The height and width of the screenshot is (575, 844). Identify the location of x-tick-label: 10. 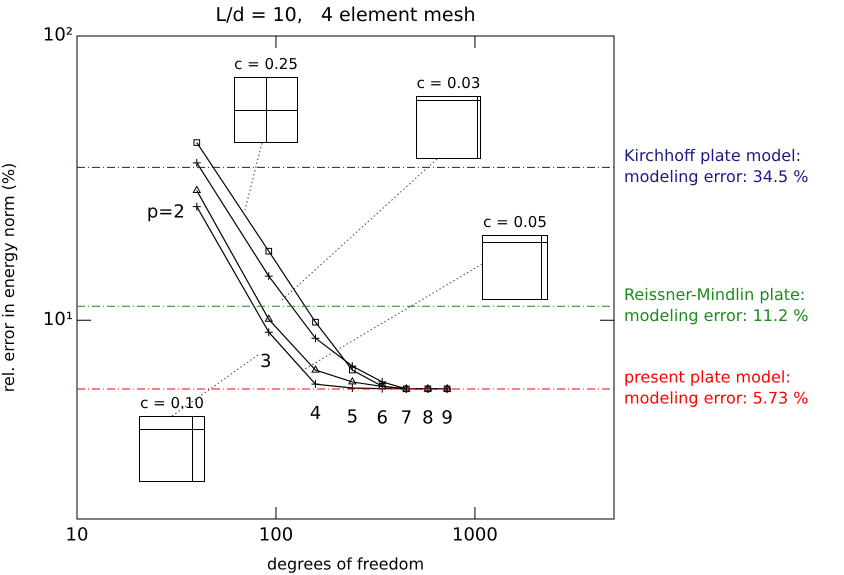
(77, 535).